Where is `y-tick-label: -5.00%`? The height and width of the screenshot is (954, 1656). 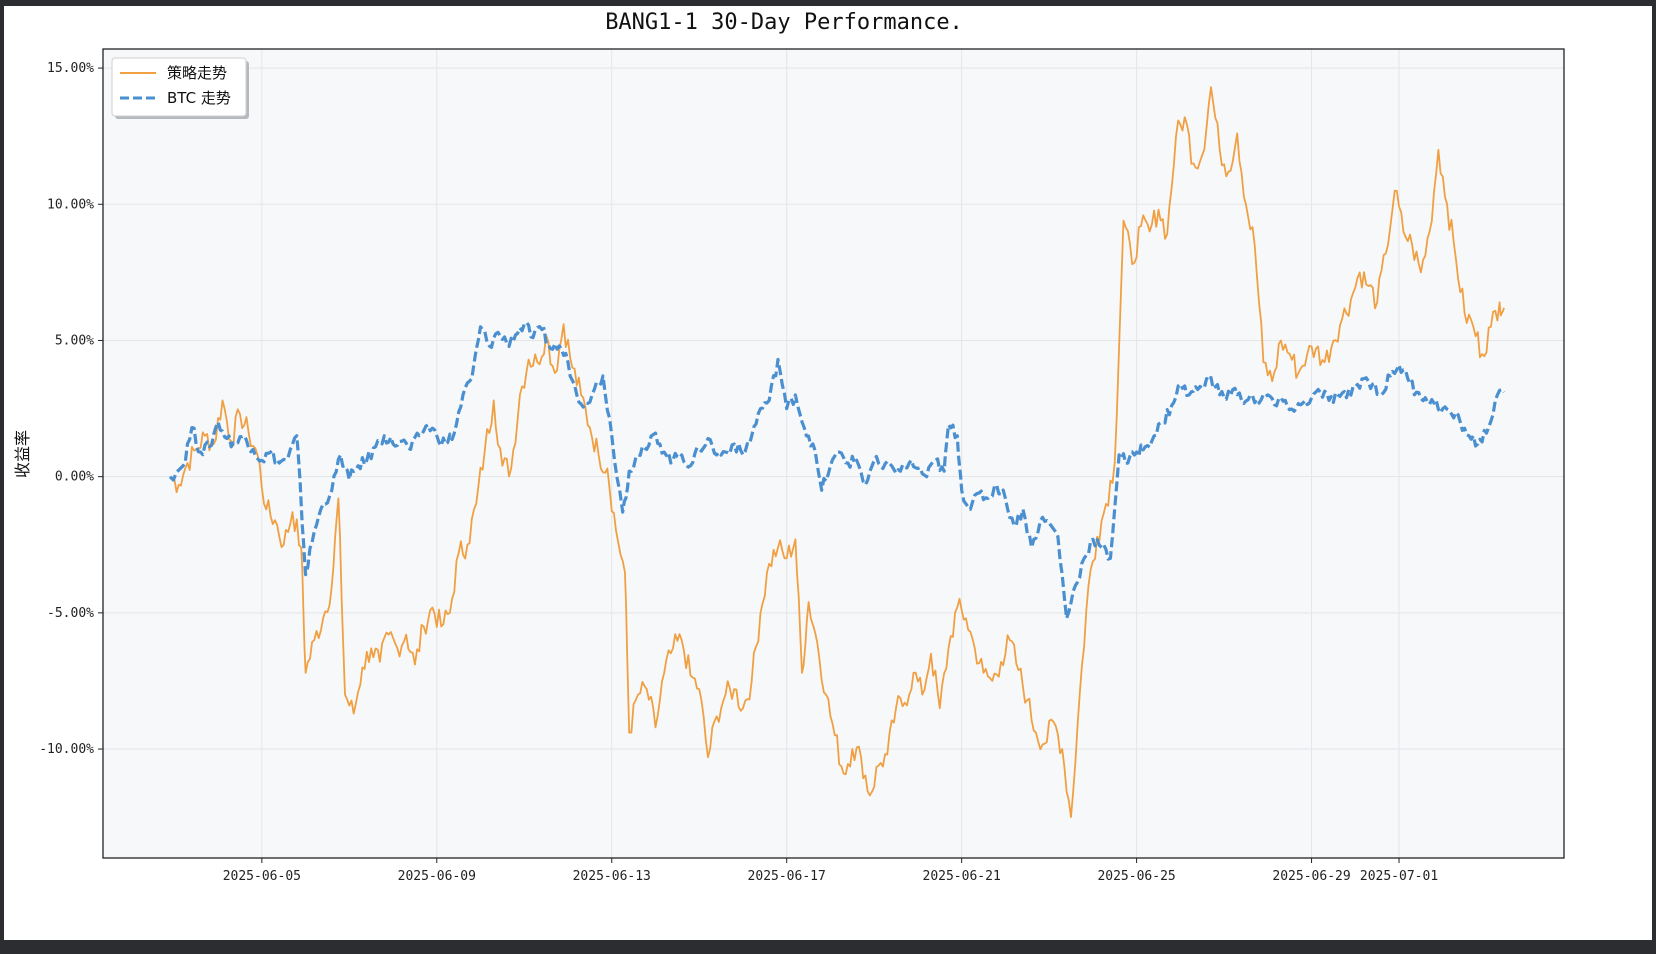
y-tick-label: -5.00% is located at coordinates (70, 613).